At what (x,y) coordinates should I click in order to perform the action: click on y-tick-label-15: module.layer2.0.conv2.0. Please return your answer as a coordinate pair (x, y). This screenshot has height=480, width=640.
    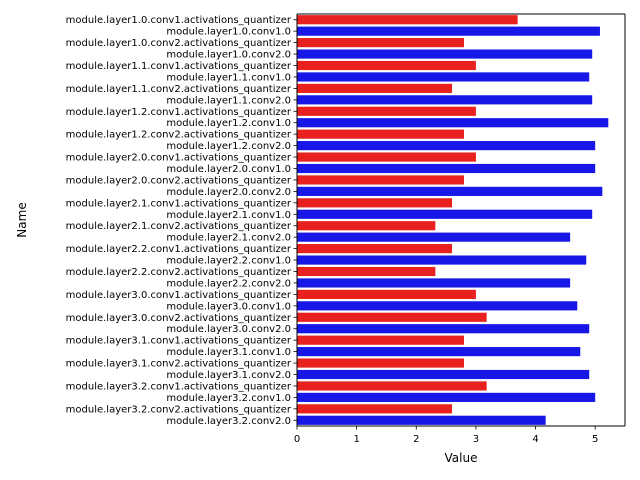
    Looking at the image, I should click on (228, 192).